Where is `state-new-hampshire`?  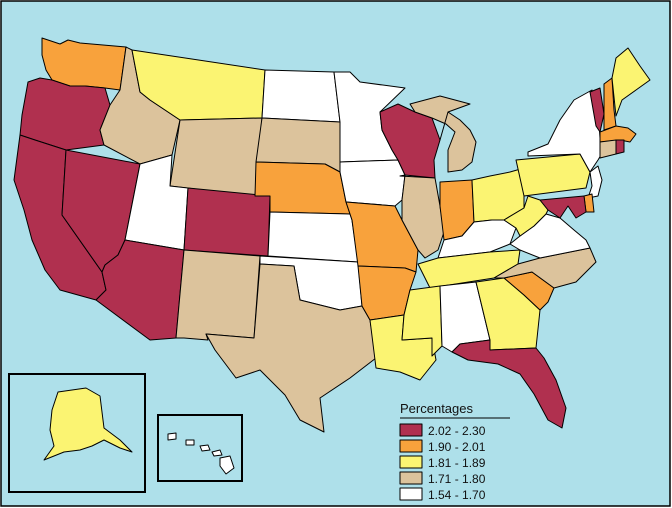
state-new-hampshire is located at coordinates (610, 104).